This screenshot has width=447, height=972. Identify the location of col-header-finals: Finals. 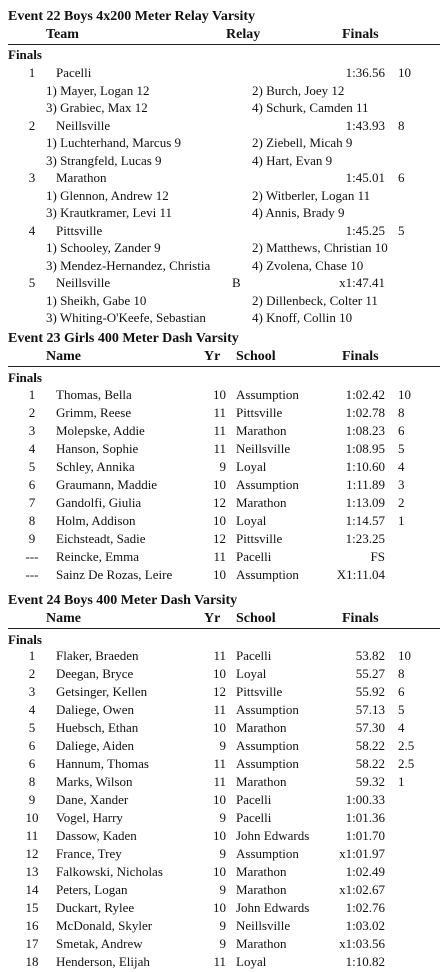
(360, 356).